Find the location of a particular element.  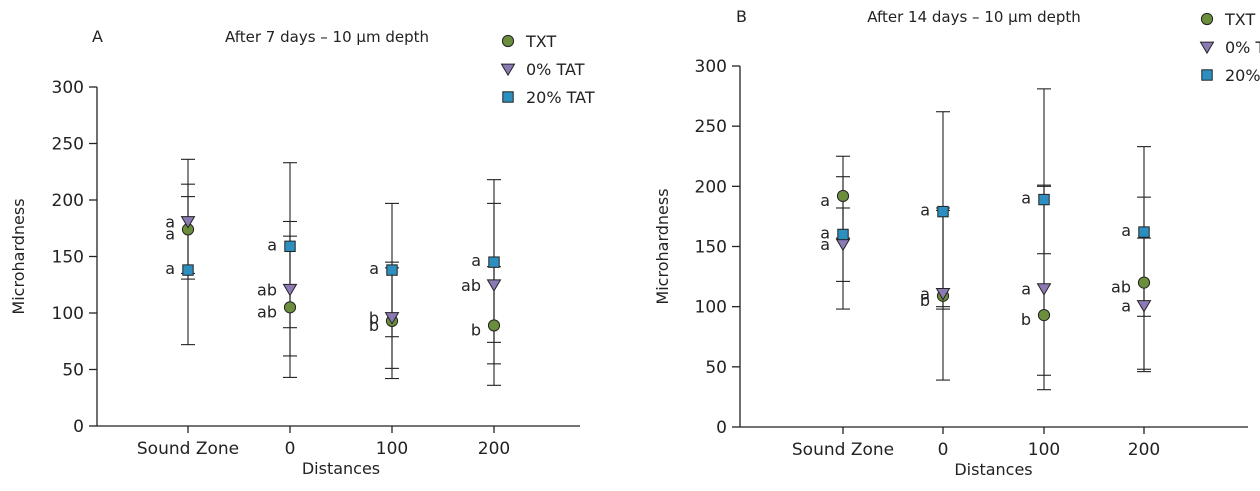

chart-title: After 14 days – 10 μm depth is located at coordinates (974, 17).